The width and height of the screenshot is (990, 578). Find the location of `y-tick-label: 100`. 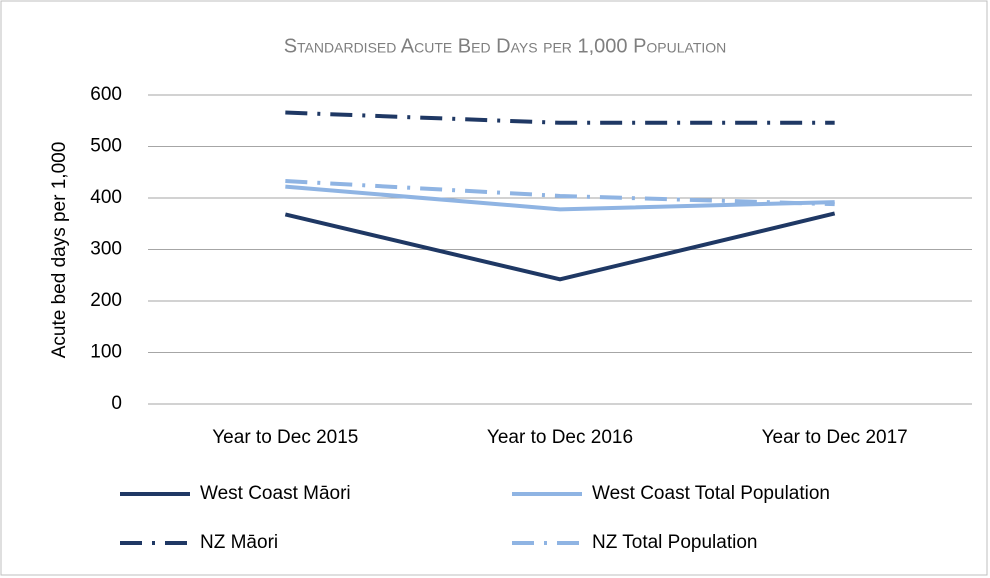

y-tick-label: 100 is located at coordinates (106, 352).